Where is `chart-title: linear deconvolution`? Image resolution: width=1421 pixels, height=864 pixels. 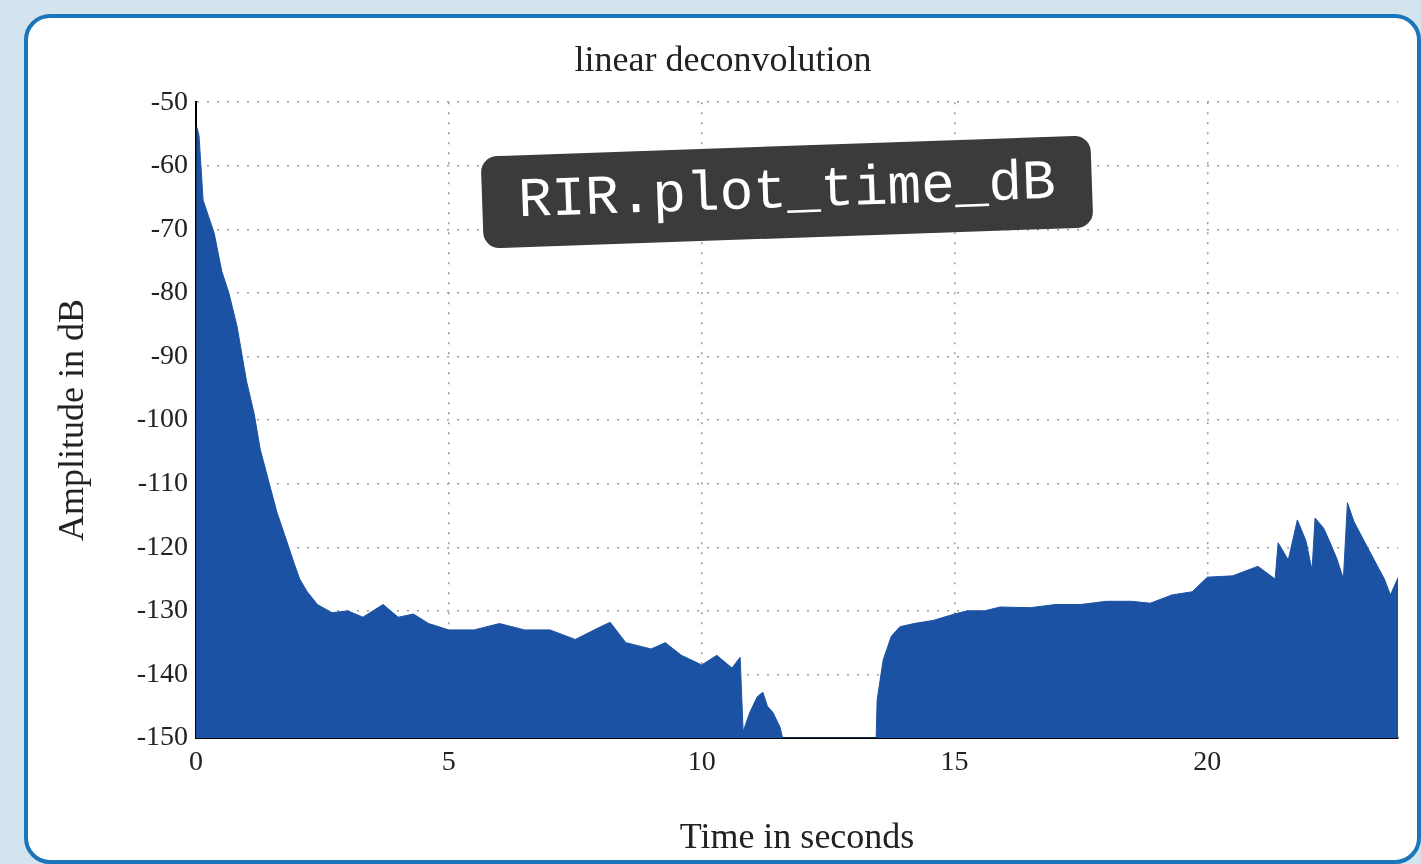
chart-title: linear deconvolution is located at coordinates (723, 59).